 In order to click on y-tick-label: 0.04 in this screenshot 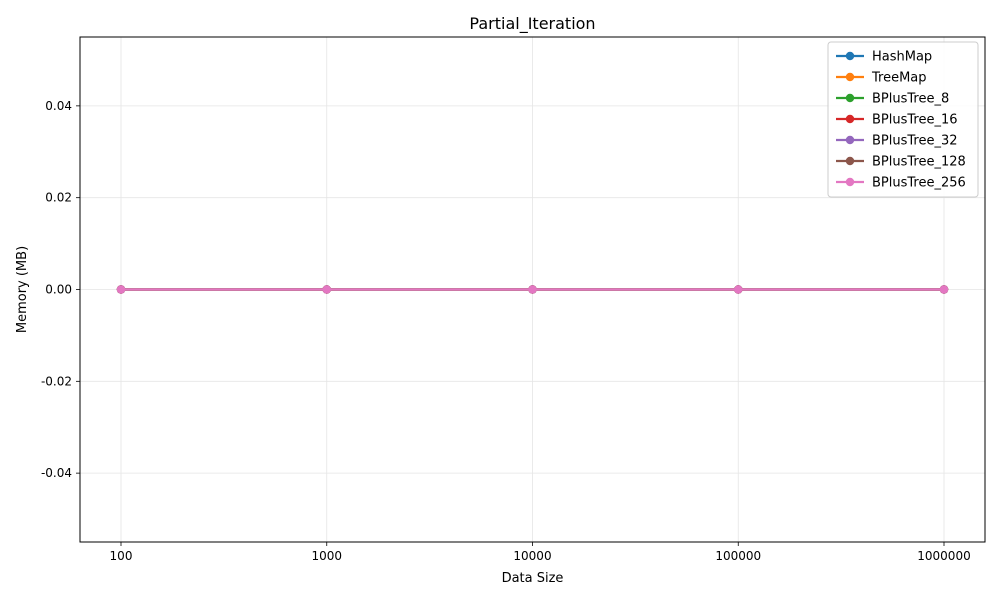, I will do `click(58, 106)`.